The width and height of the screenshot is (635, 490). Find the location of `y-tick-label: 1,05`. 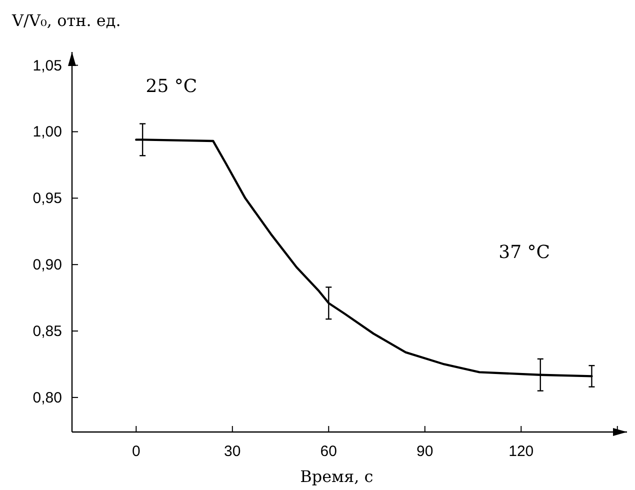

y-tick-label: 1,05 is located at coordinates (47, 65).